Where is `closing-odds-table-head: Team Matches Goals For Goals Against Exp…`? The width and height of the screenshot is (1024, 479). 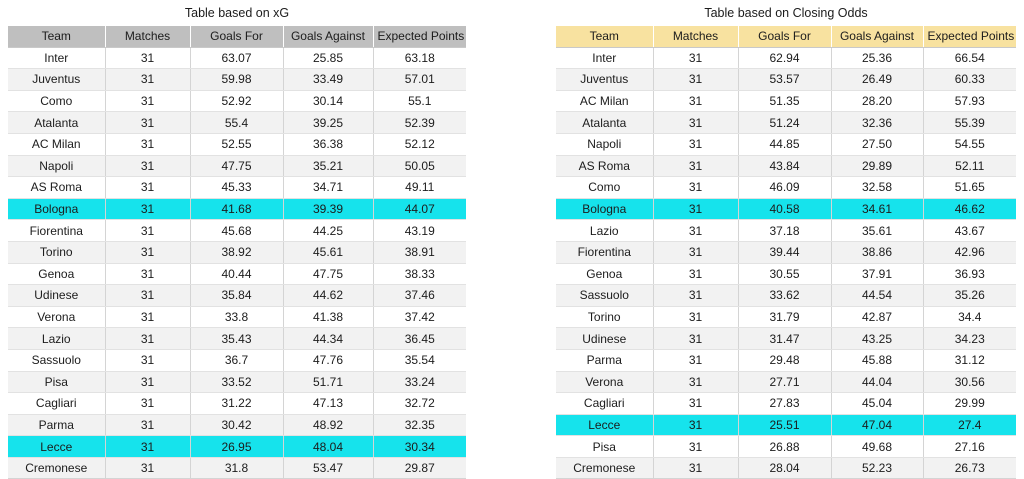 closing-odds-table-head: Team Matches Goals For Goals Against Exp… is located at coordinates (786, 37).